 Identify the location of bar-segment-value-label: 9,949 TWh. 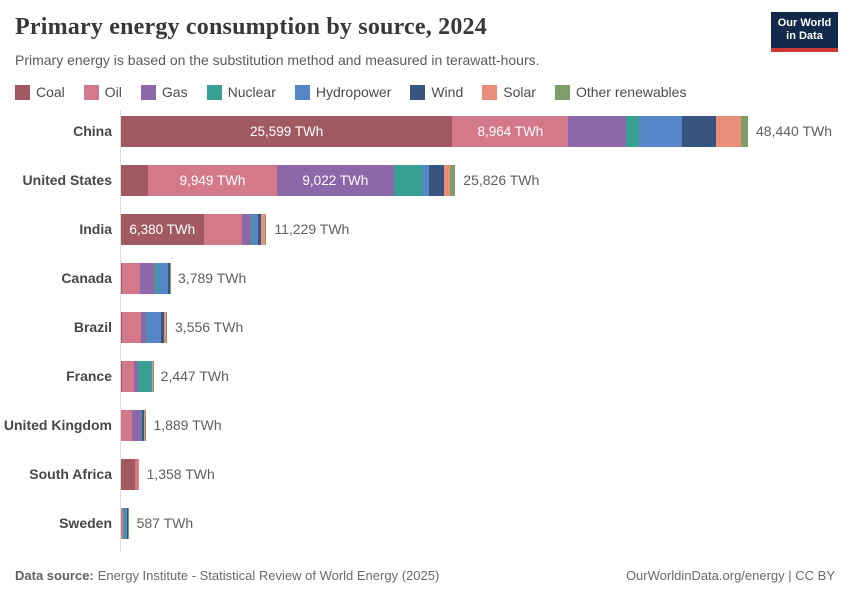
(212, 180).